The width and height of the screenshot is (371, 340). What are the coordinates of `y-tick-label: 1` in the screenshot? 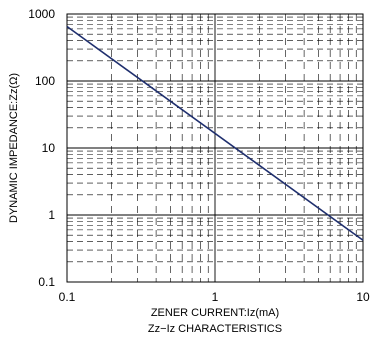 It's located at (51, 215).